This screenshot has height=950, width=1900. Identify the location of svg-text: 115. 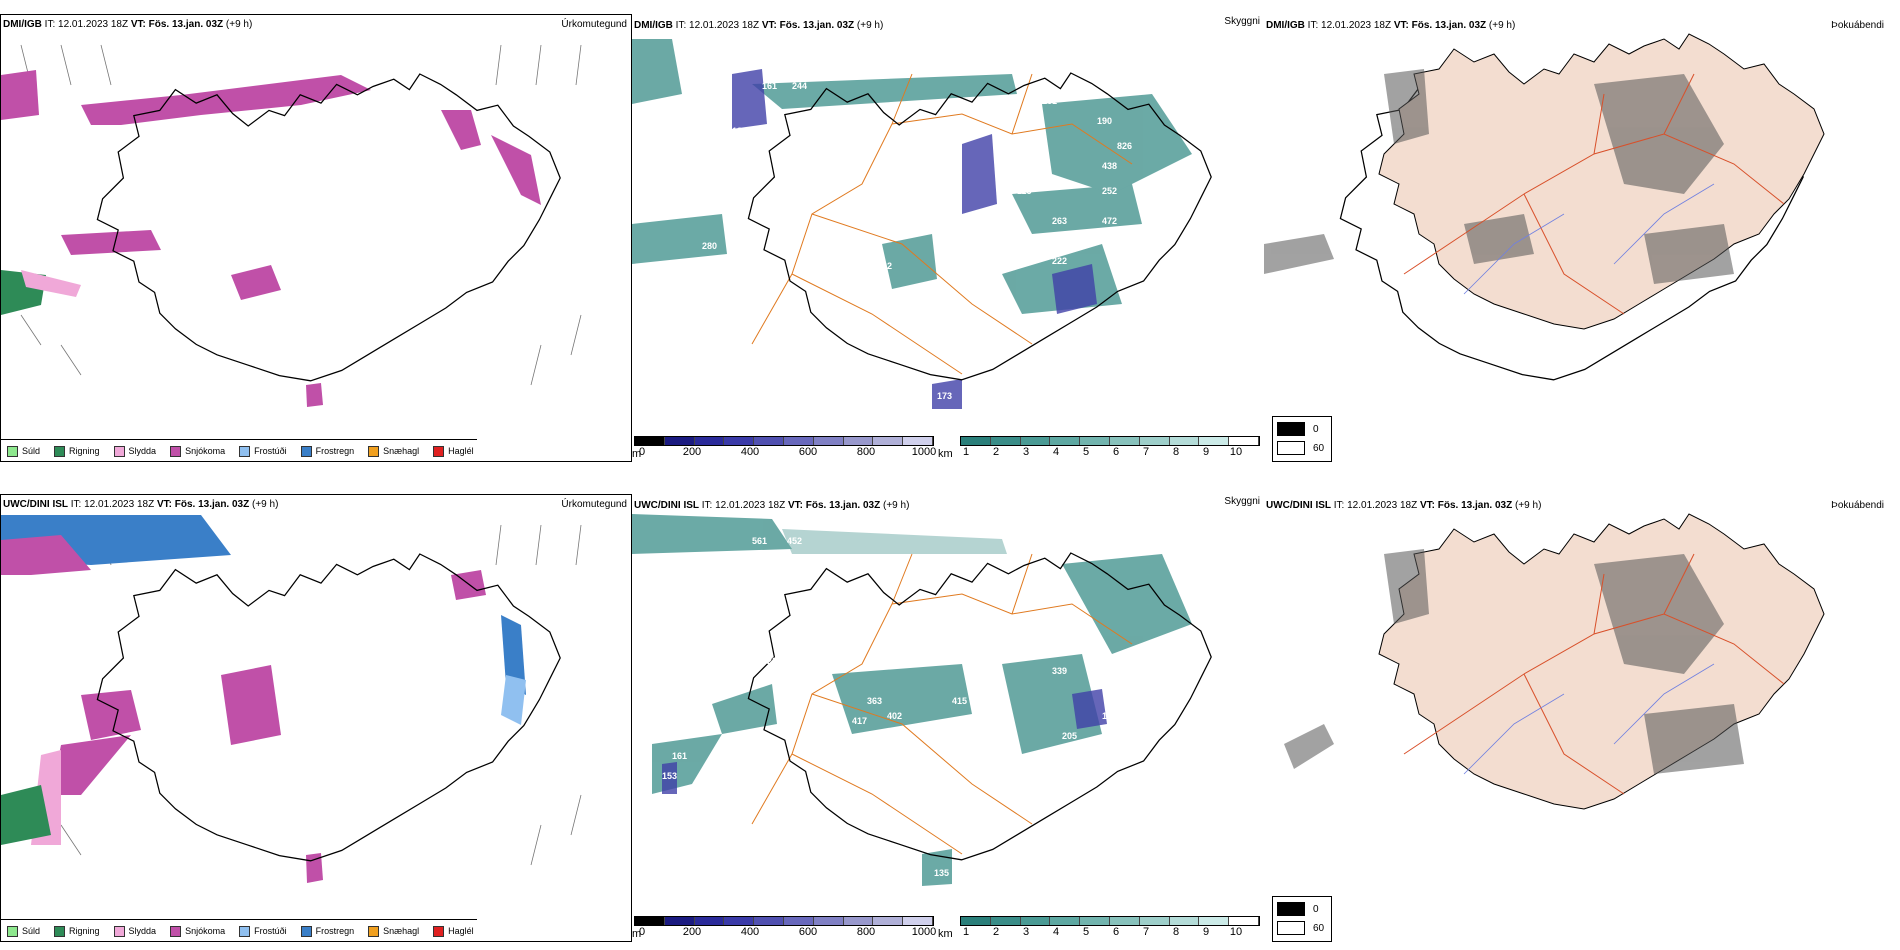
(1024, 191).